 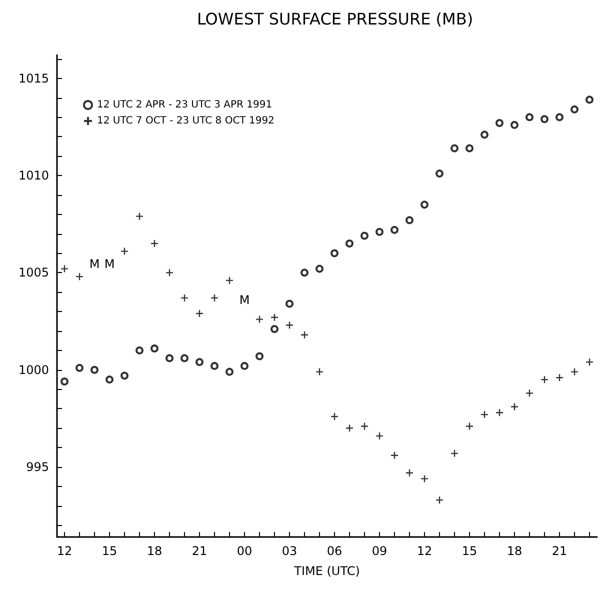 What do you see at coordinates (185, 121) in the screenshot?
I see `legend-label: 12 UTC 7 OCT - 23 UTC 8 OCT 1992` at bounding box center [185, 121].